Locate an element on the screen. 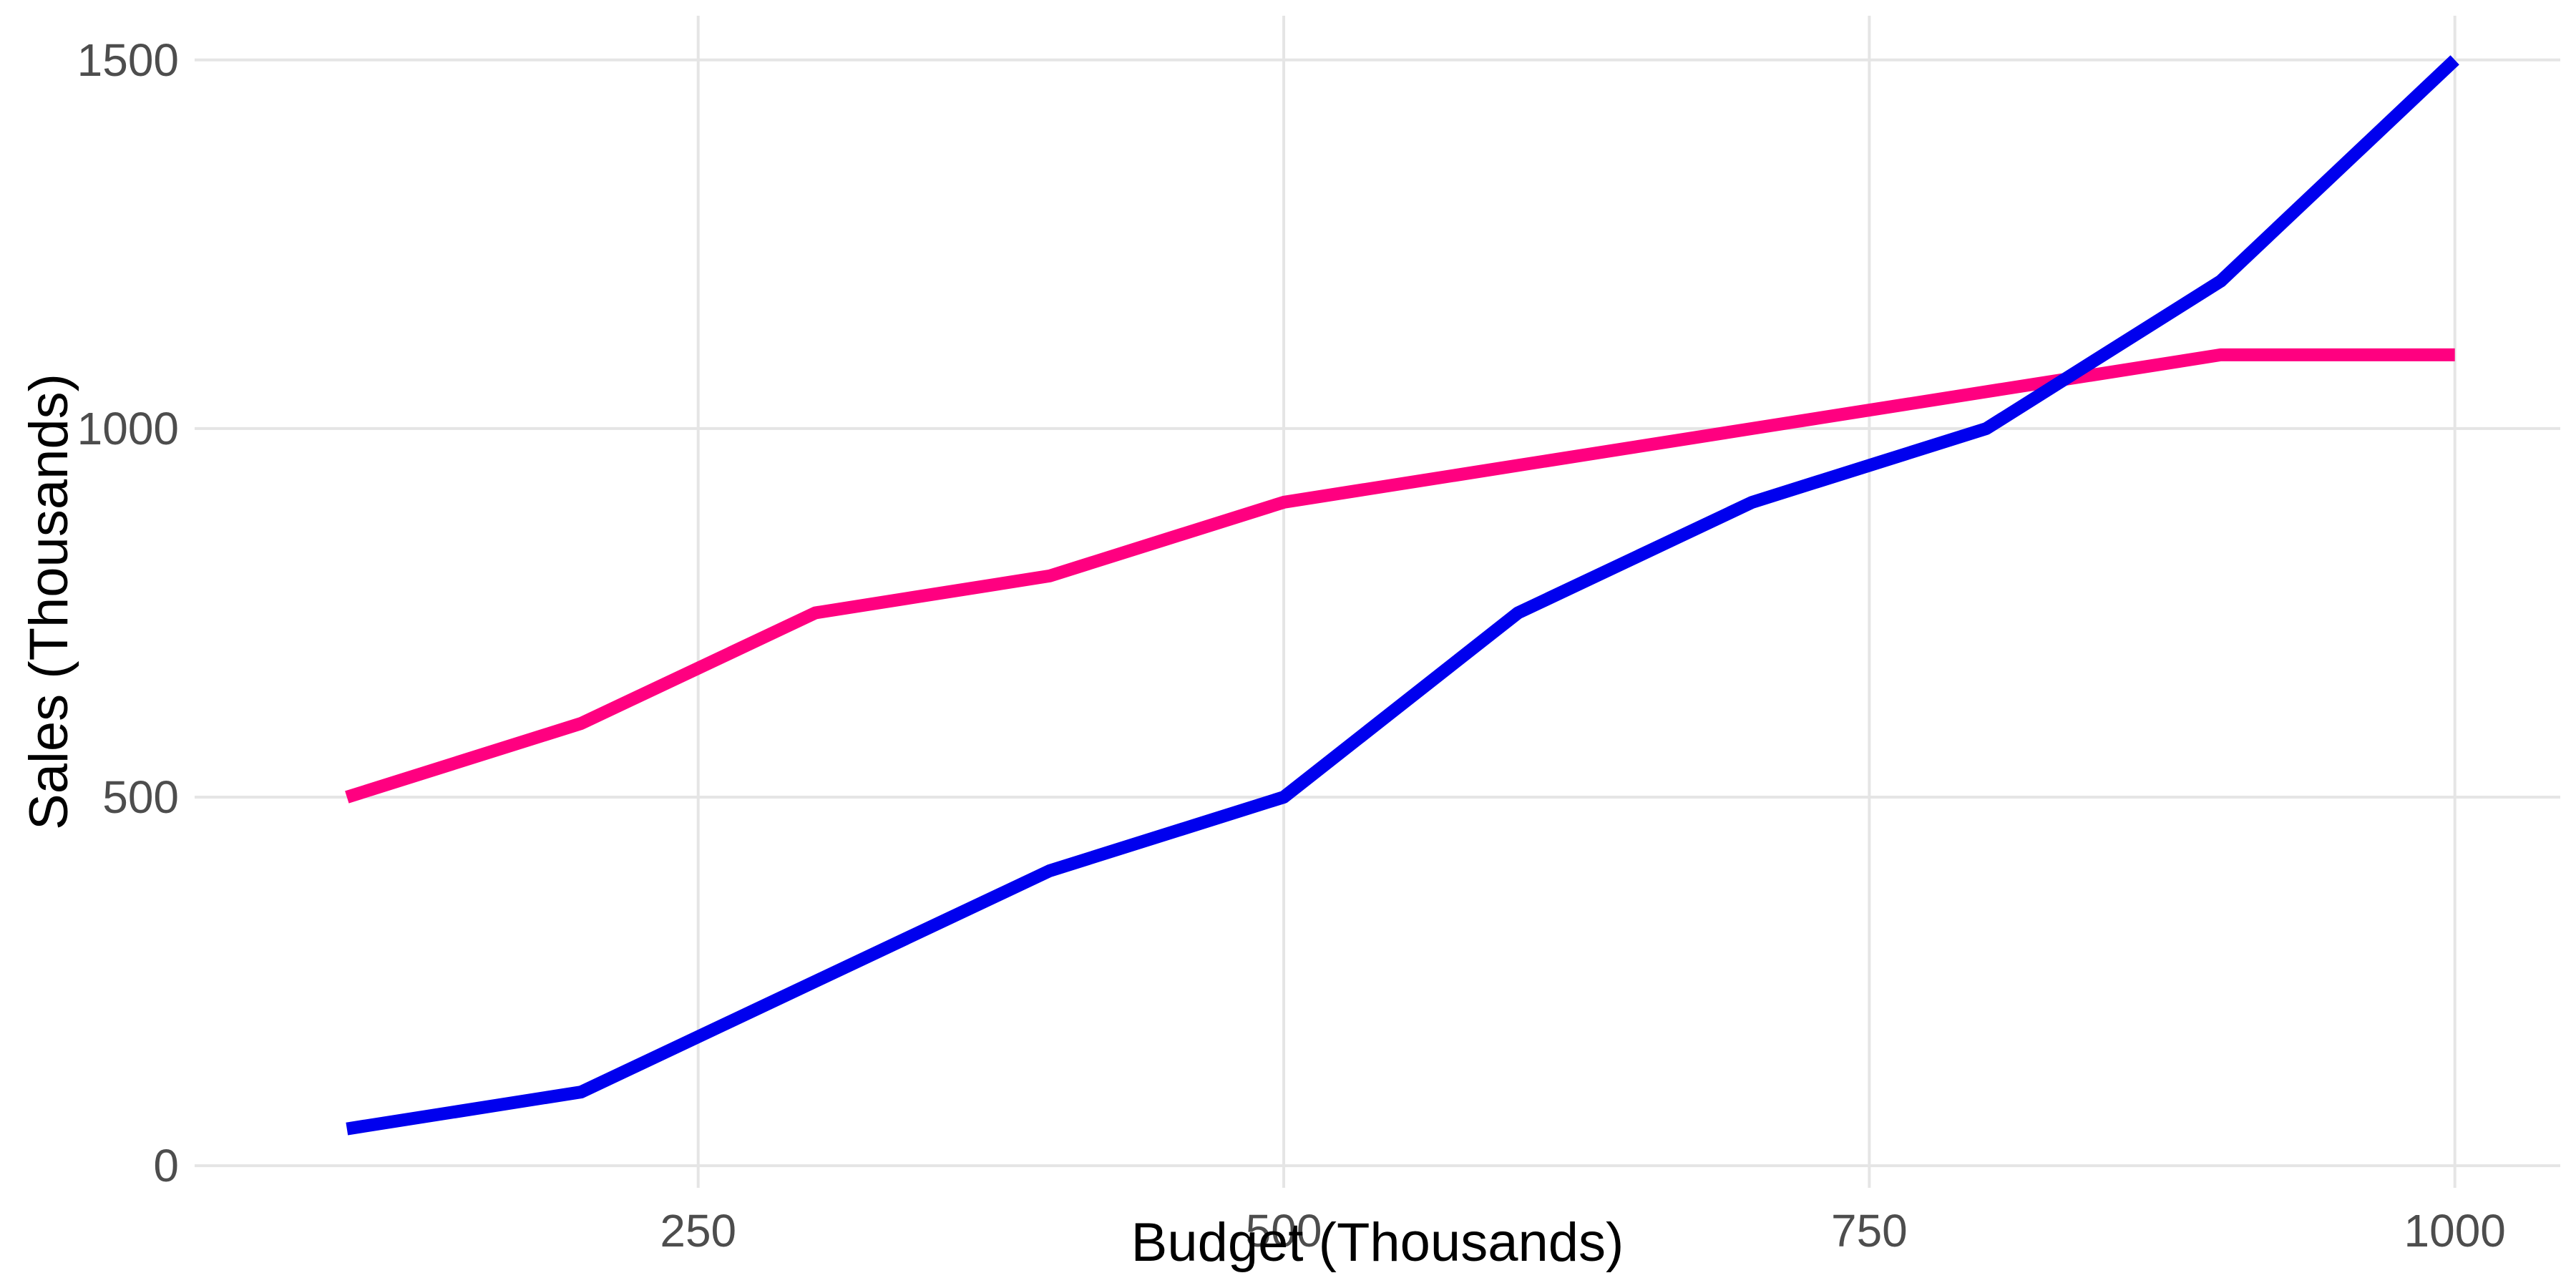 This screenshot has height=1288, width=2576. x-tick-label: 1000 is located at coordinates (2455, 1231).